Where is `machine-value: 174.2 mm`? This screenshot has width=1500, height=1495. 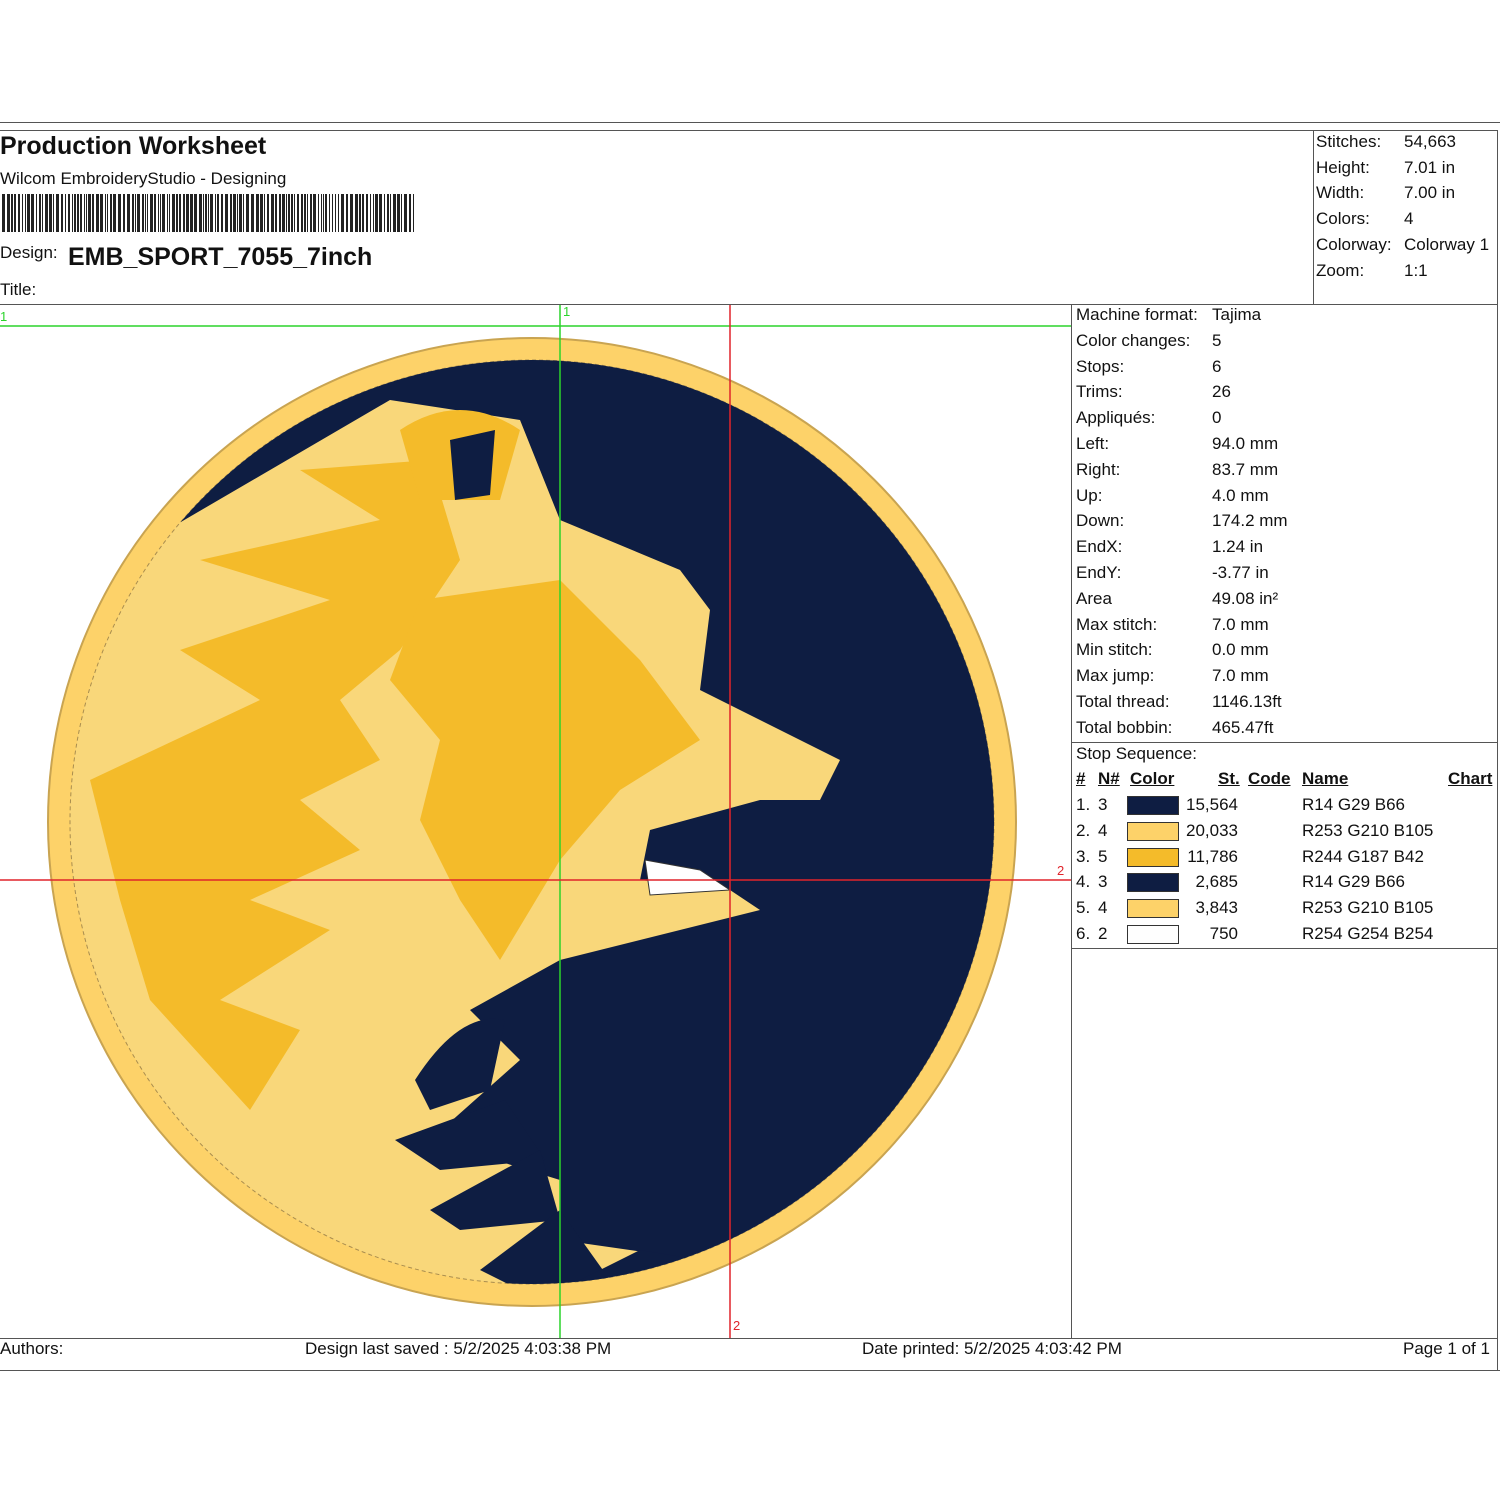
machine-value: 174.2 mm is located at coordinates (1250, 521).